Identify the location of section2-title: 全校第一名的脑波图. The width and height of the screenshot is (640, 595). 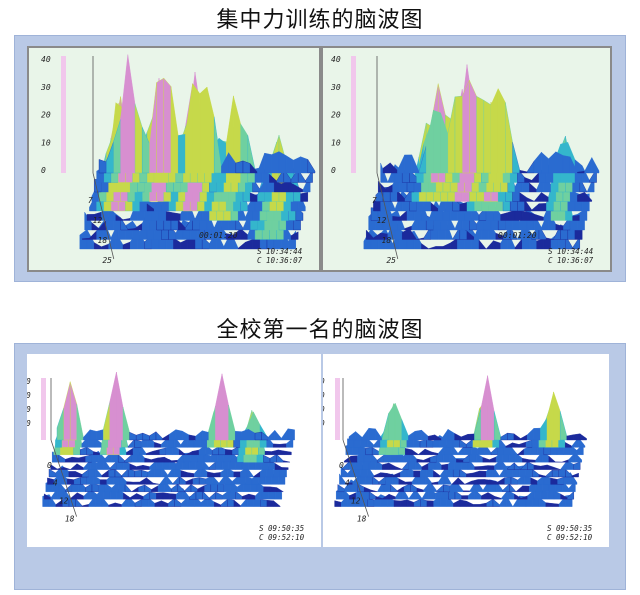
(320, 330).